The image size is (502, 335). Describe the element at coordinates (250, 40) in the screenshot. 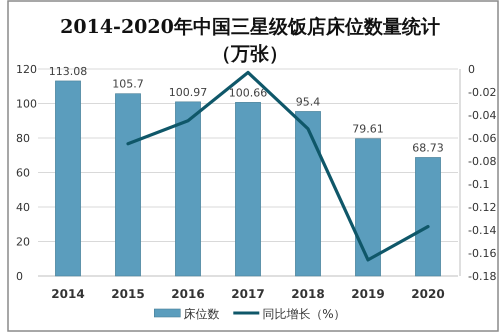

I see `chart-title: 2014-2020年中国三星级饭店床位数量统计（万张）` at that location.